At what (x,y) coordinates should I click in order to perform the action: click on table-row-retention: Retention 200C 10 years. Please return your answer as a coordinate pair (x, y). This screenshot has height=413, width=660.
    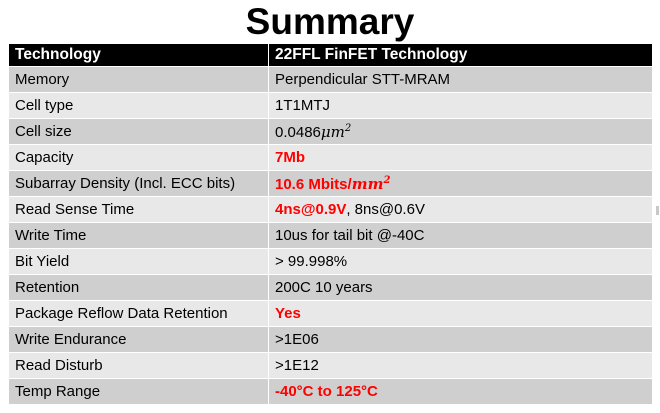
    Looking at the image, I should click on (330, 287).